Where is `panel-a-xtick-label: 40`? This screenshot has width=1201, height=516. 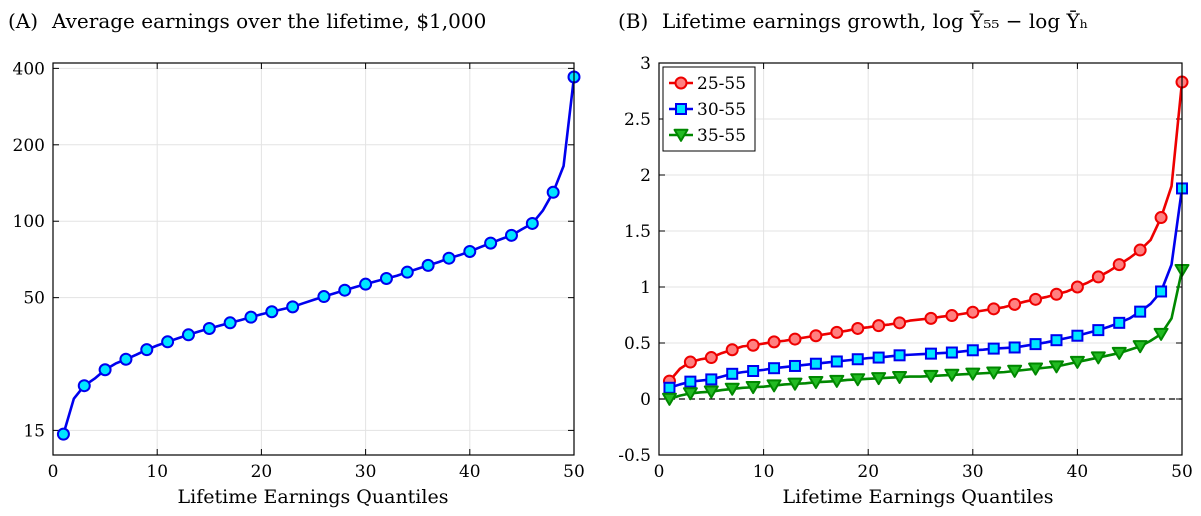
panel-a-xtick-label: 40 is located at coordinates (470, 472).